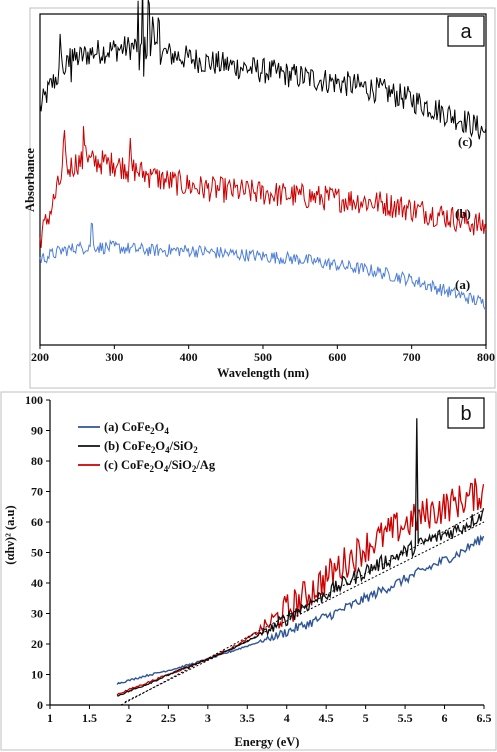 This screenshot has width=497, height=752. I want to click on y-tick-label: 60, so click(37, 522).